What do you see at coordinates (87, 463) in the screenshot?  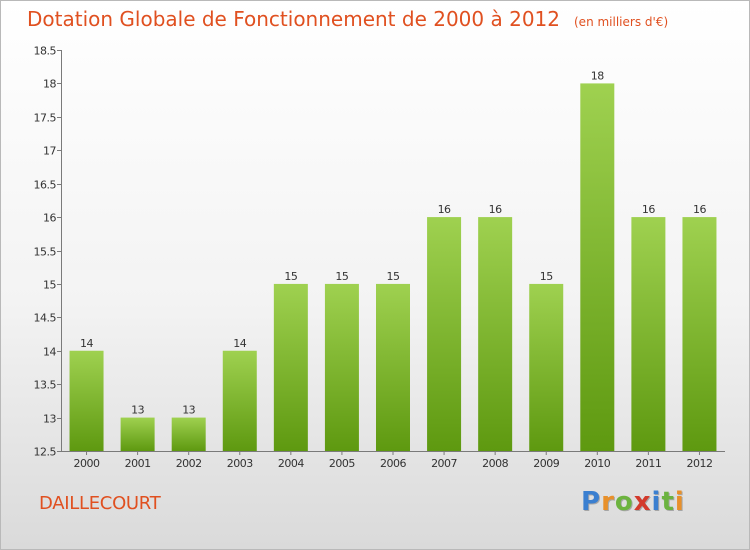 I see `x-tick-label: 2000` at bounding box center [87, 463].